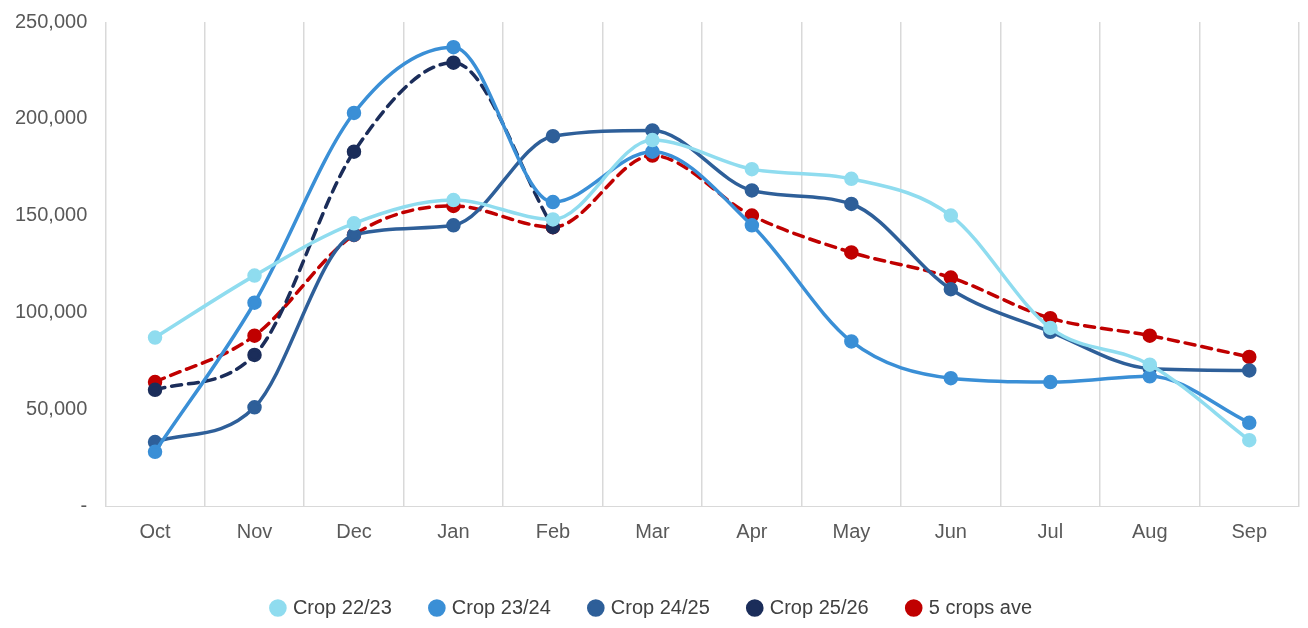 This screenshot has width=1308, height=628. What do you see at coordinates (84, 504) in the screenshot?
I see `y-tick-label: -` at bounding box center [84, 504].